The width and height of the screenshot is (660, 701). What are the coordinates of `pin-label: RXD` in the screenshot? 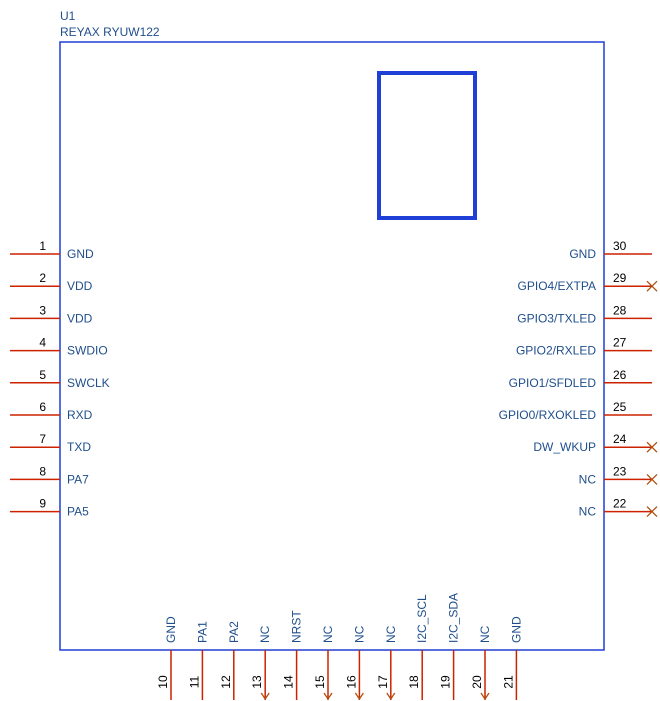 It's located at (80, 415).